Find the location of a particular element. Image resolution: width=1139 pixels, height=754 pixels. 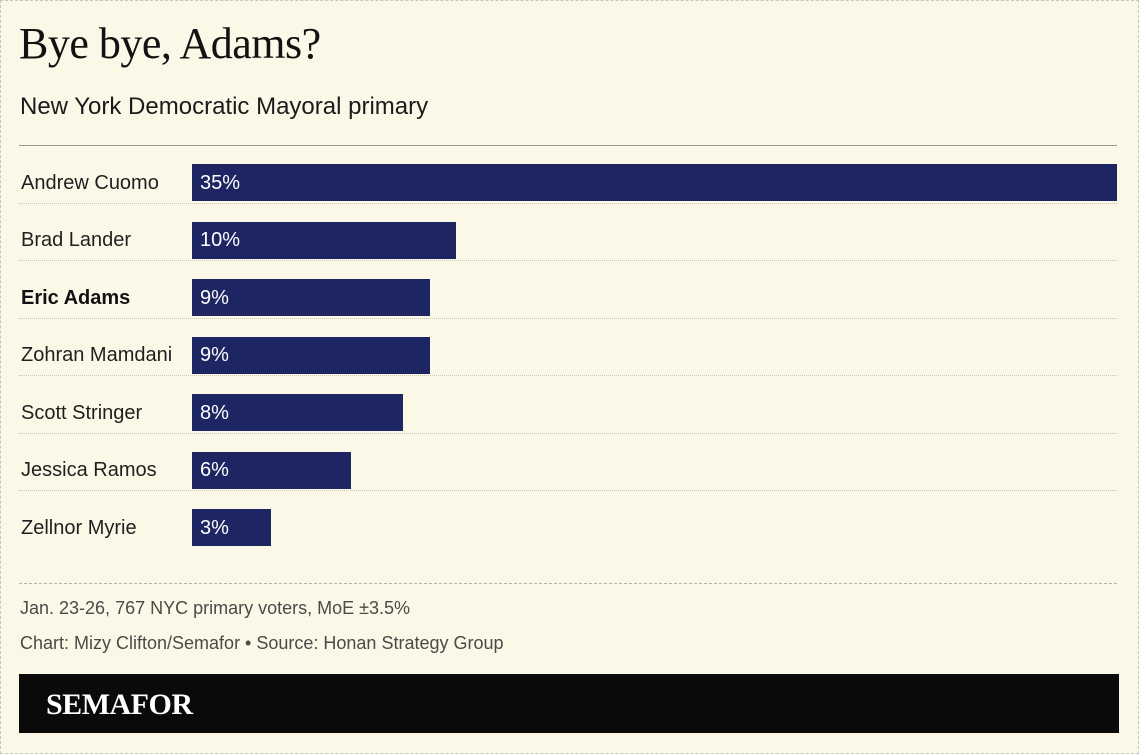

bar-value-label: 35% is located at coordinates (220, 182).